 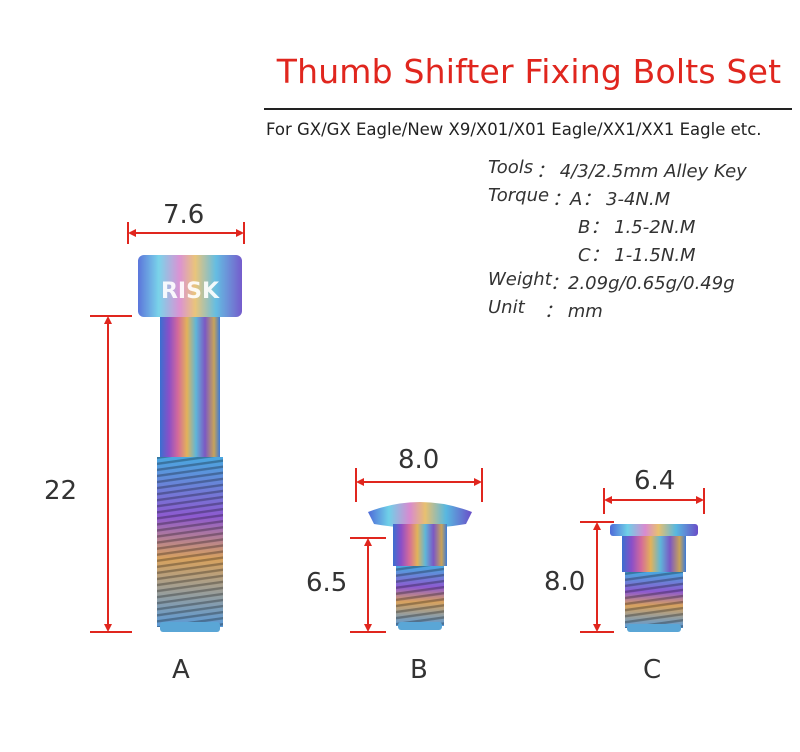 I want to click on bolt-a-head, so click(x=190, y=286).